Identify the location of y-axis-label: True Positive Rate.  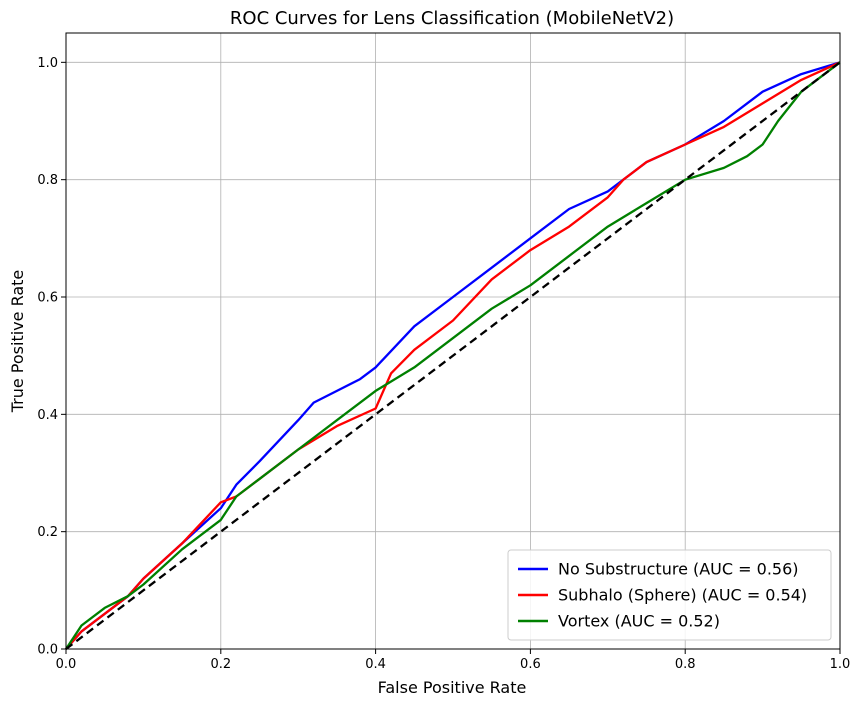
(17, 342).